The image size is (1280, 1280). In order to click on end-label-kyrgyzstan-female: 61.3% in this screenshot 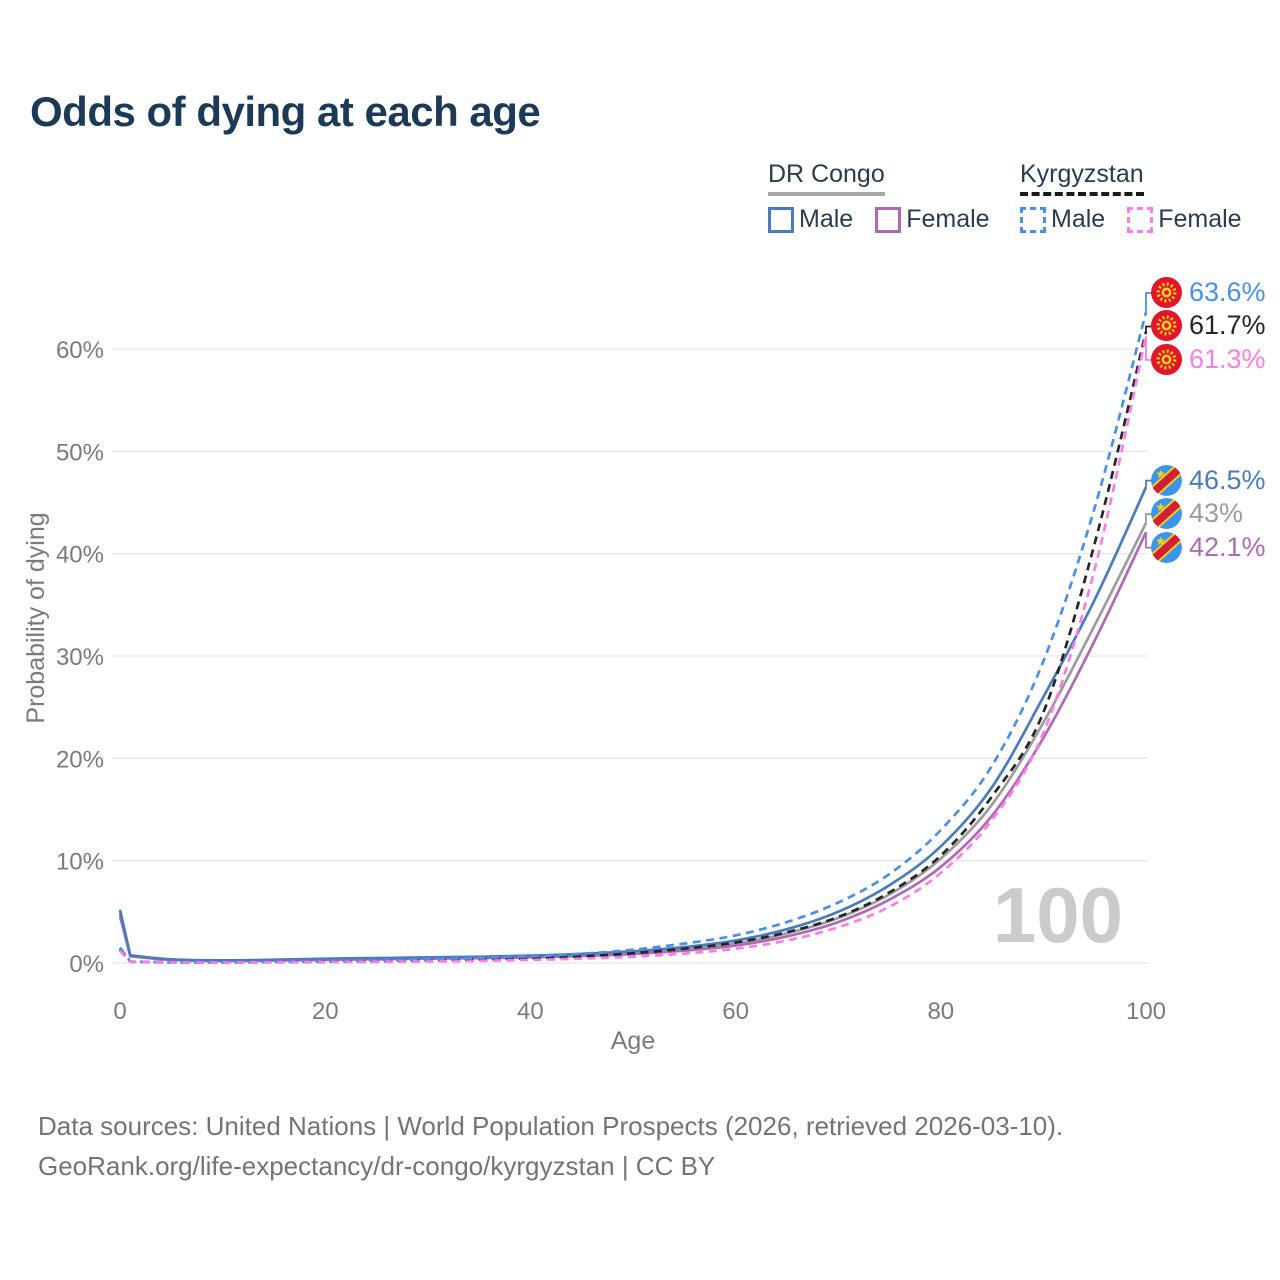, I will do `click(1208, 359)`.